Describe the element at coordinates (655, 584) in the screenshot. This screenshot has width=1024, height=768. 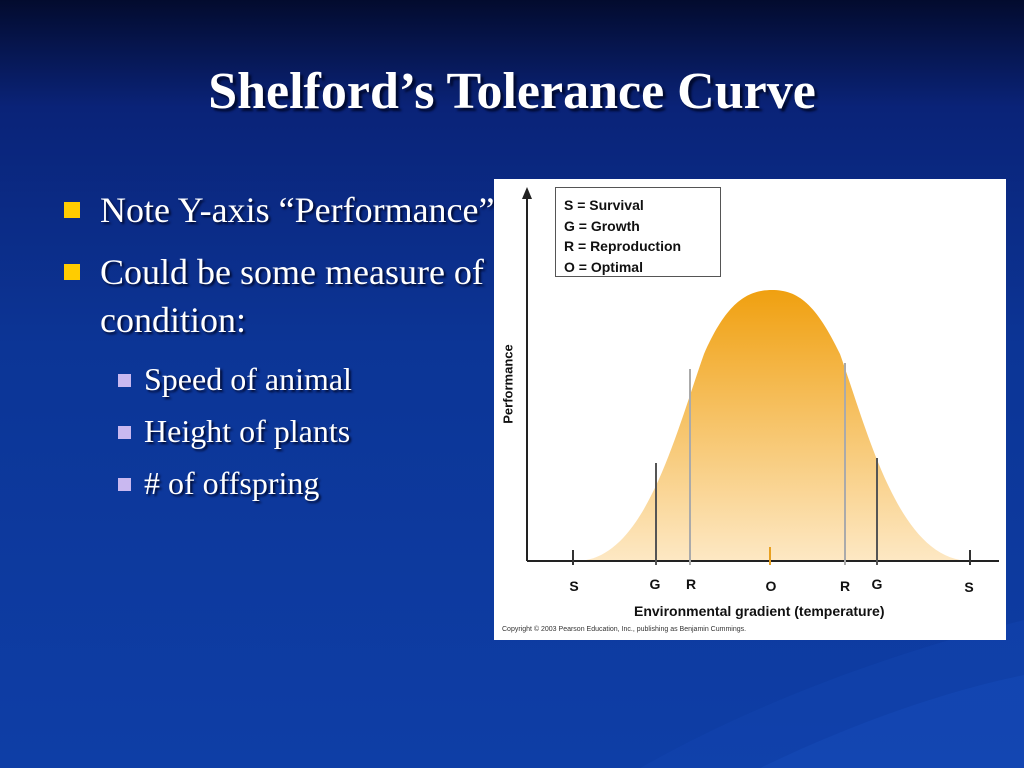
I see `tick-label-growth-left: G` at that location.